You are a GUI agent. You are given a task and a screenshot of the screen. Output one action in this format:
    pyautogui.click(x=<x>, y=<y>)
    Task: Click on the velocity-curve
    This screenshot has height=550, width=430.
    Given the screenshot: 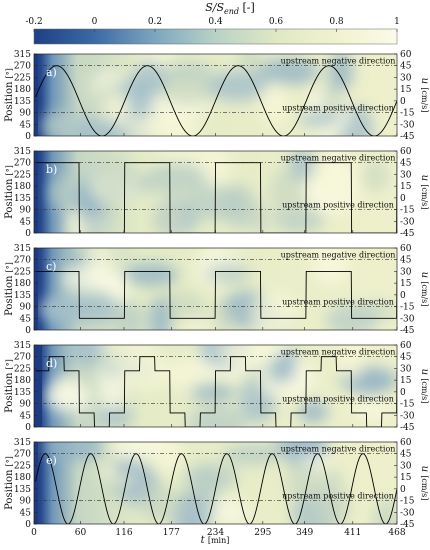 What is the action you would take?
    pyautogui.click(x=216, y=391)
    